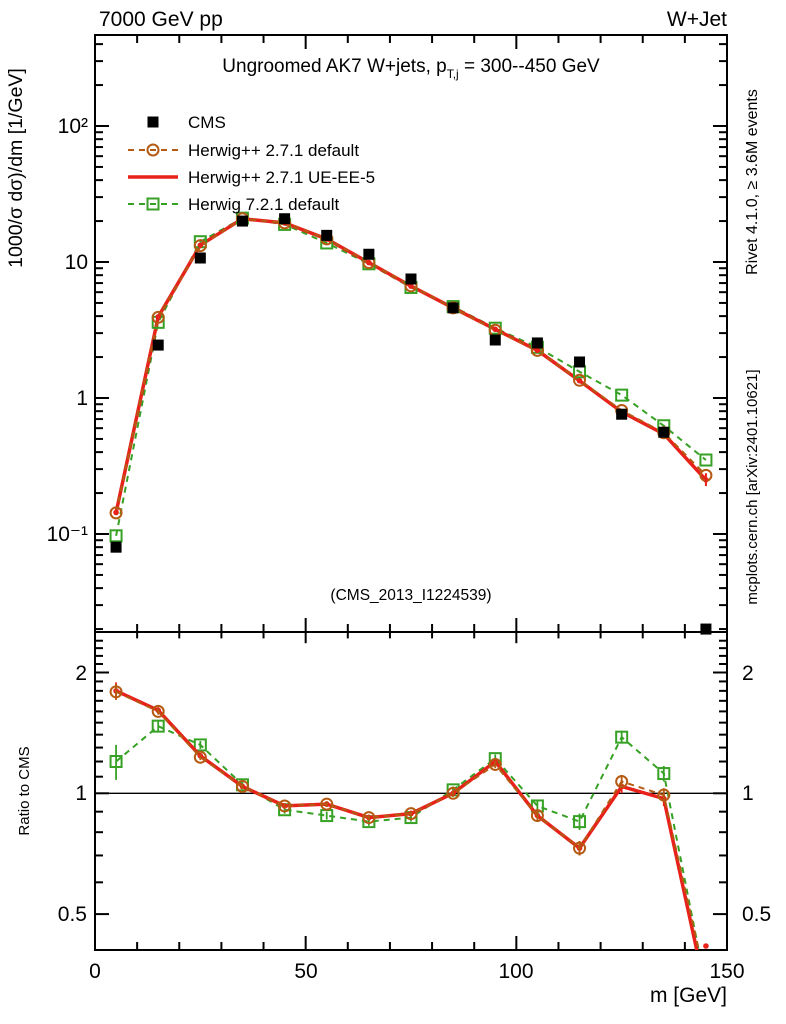 The image size is (786, 1024). What do you see at coordinates (16, 168) in the screenshot?
I see `y-axis-title-main: 1000/σ dσ)/dm [1/GeV]` at bounding box center [16, 168].